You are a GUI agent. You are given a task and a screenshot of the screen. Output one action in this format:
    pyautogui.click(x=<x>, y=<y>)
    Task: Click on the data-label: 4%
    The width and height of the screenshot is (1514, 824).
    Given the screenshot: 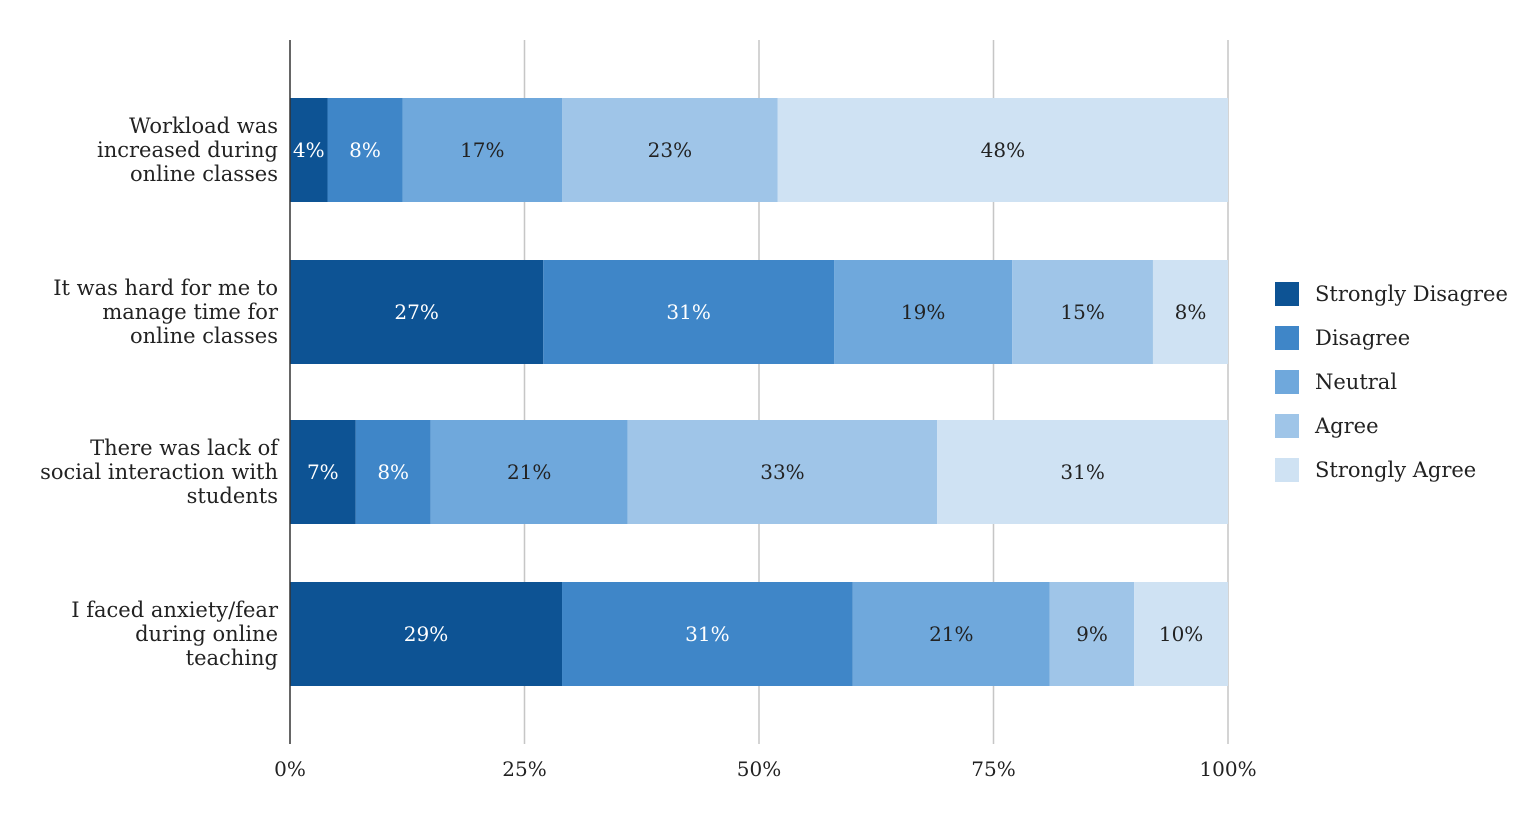 What is the action you would take?
    pyautogui.click(x=309, y=150)
    